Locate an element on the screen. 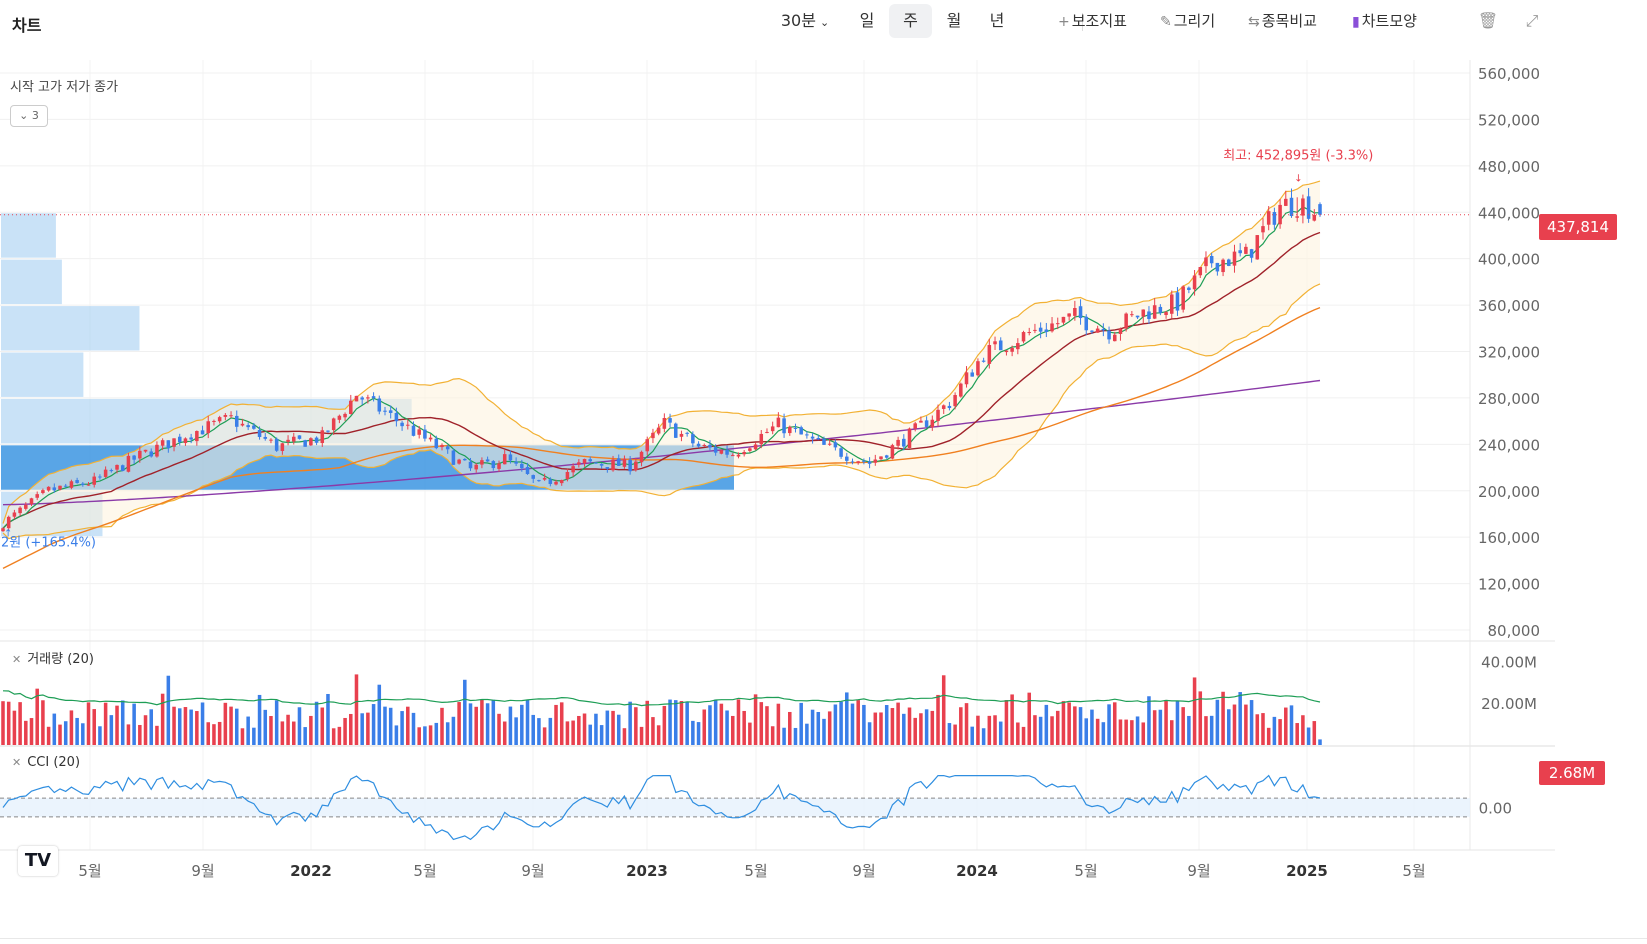 The height and width of the screenshot is (944, 1647). price-tick-label: 400,000 is located at coordinates (1509, 260).